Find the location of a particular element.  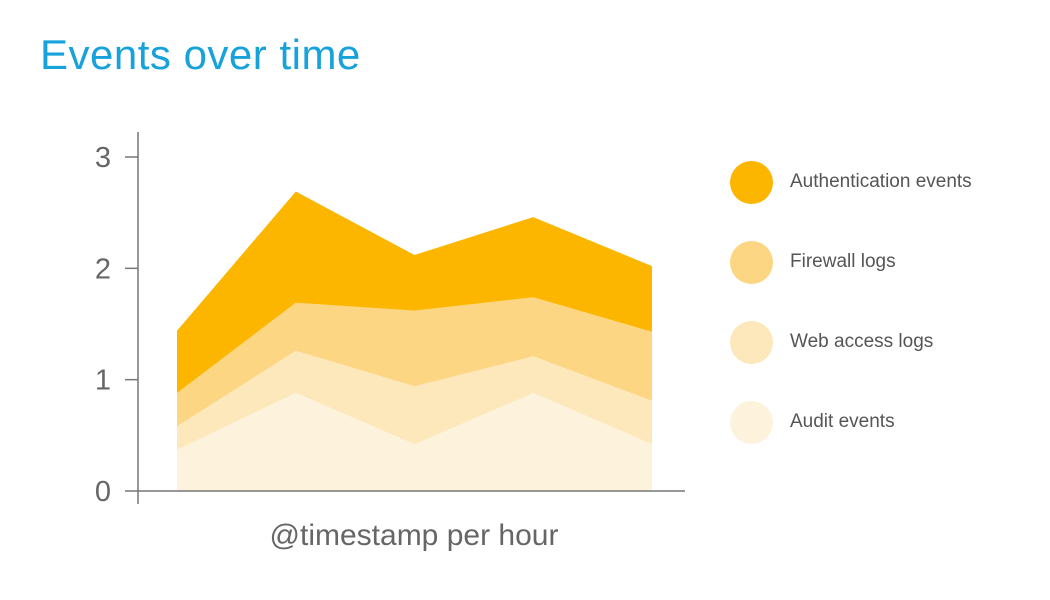

legend-item: Audit events is located at coordinates (880, 422).